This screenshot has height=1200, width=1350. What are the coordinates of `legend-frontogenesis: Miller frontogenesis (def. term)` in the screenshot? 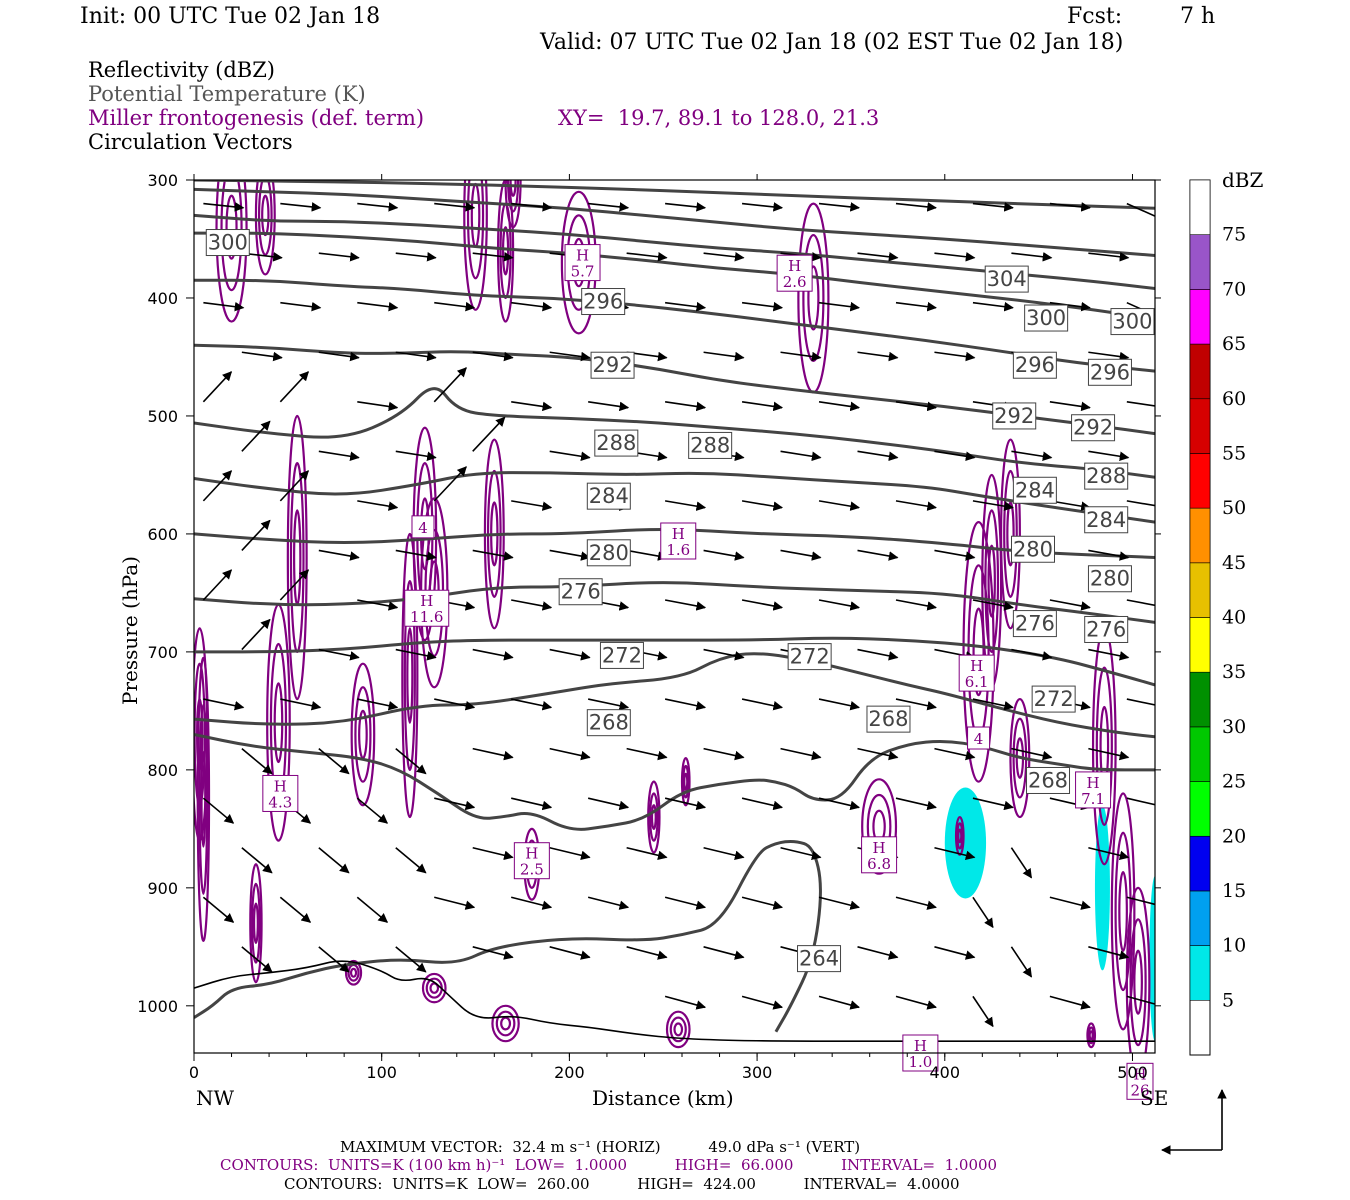 It's located at (256, 118).